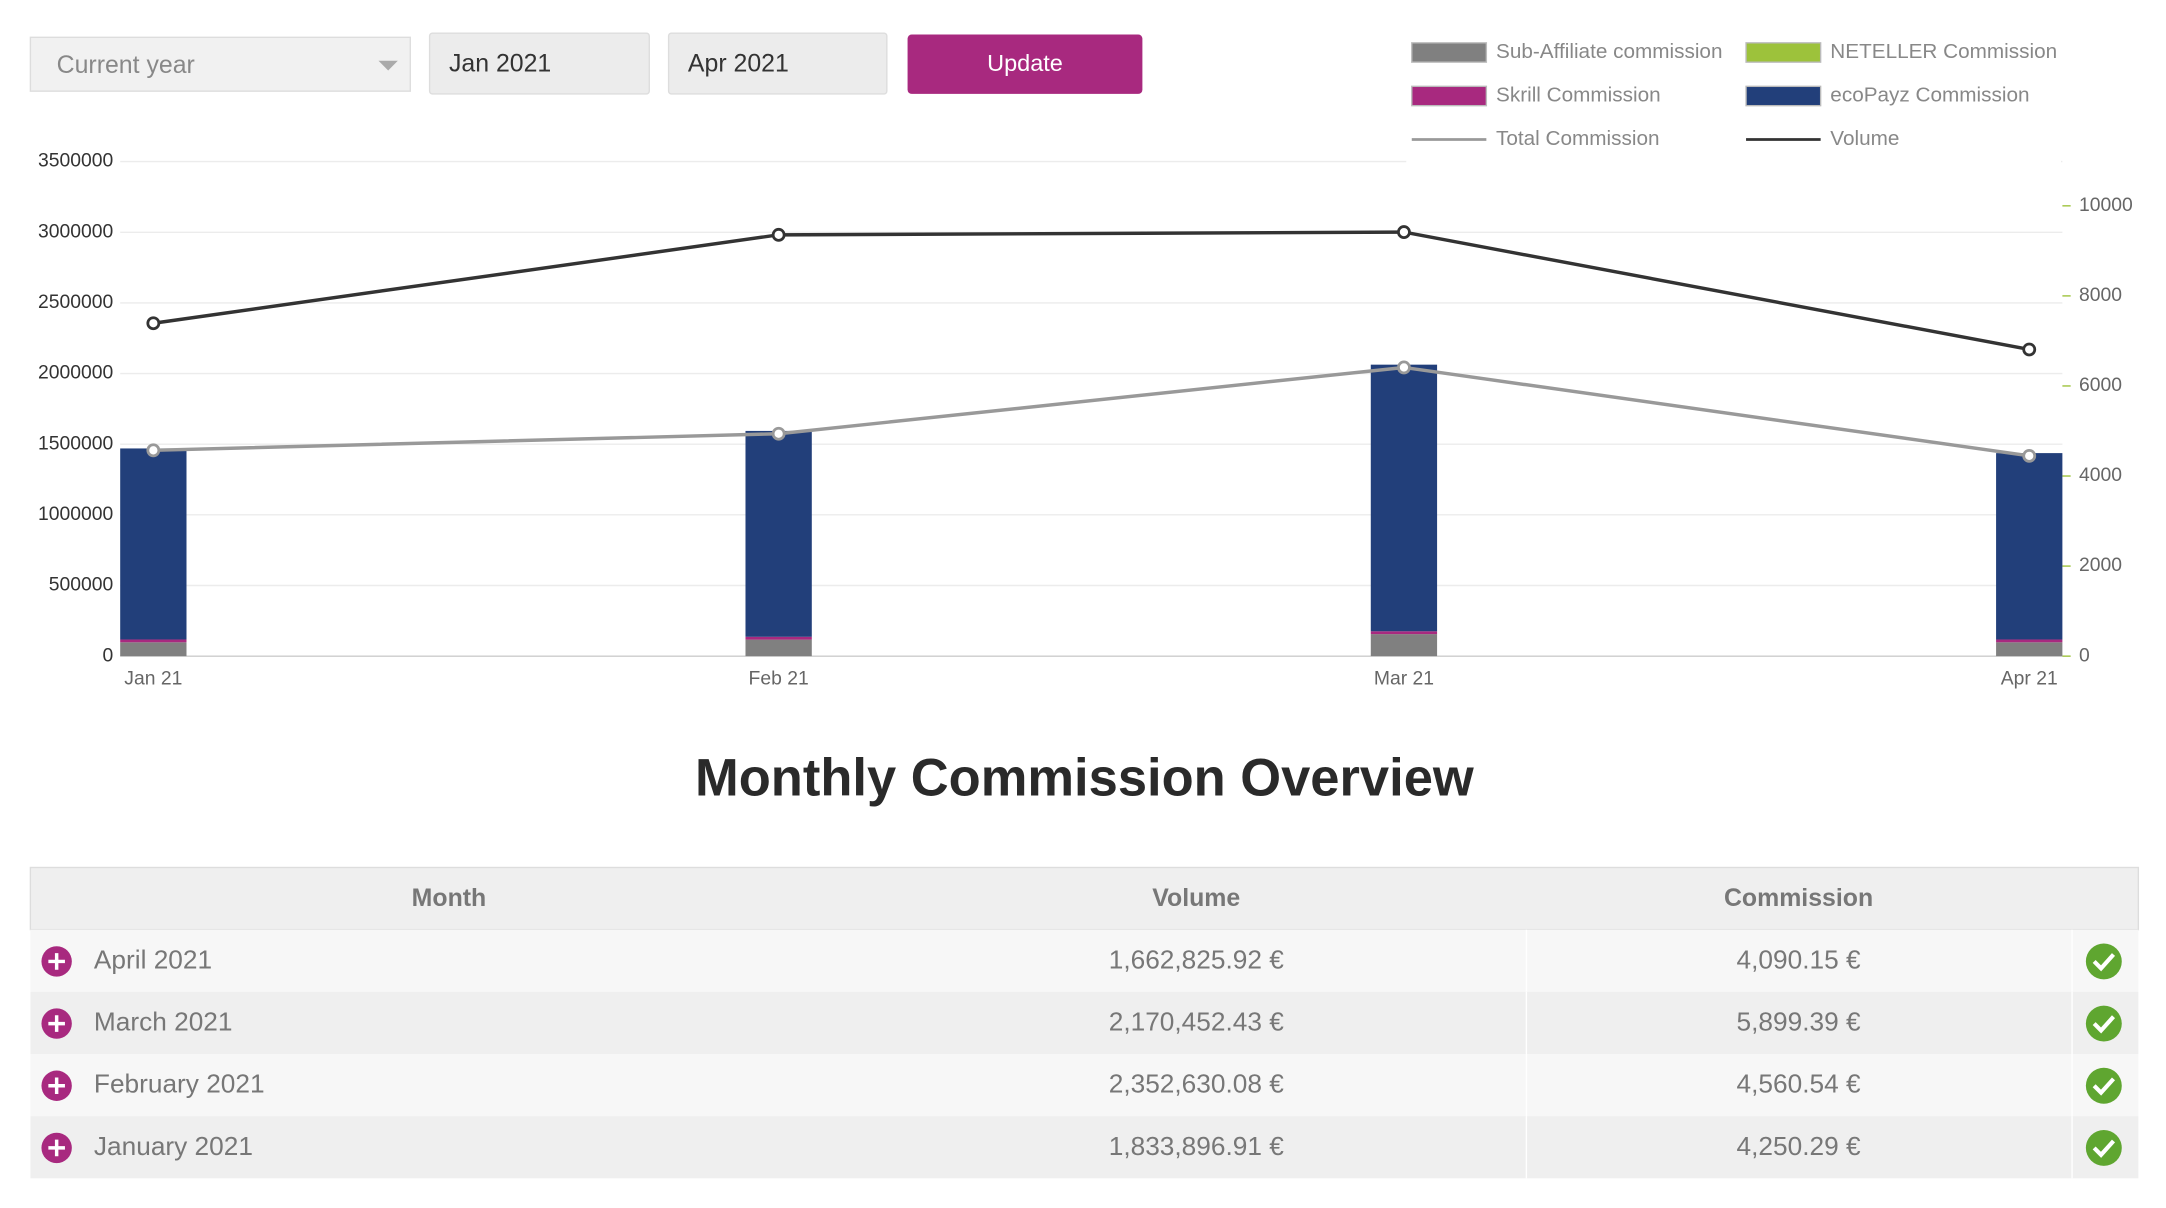 This screenshot has height=1208, width=2166. Describe the element at coordinates (75, 443) in the screenshot. I see `y-tick-label: 1500000` at that location.